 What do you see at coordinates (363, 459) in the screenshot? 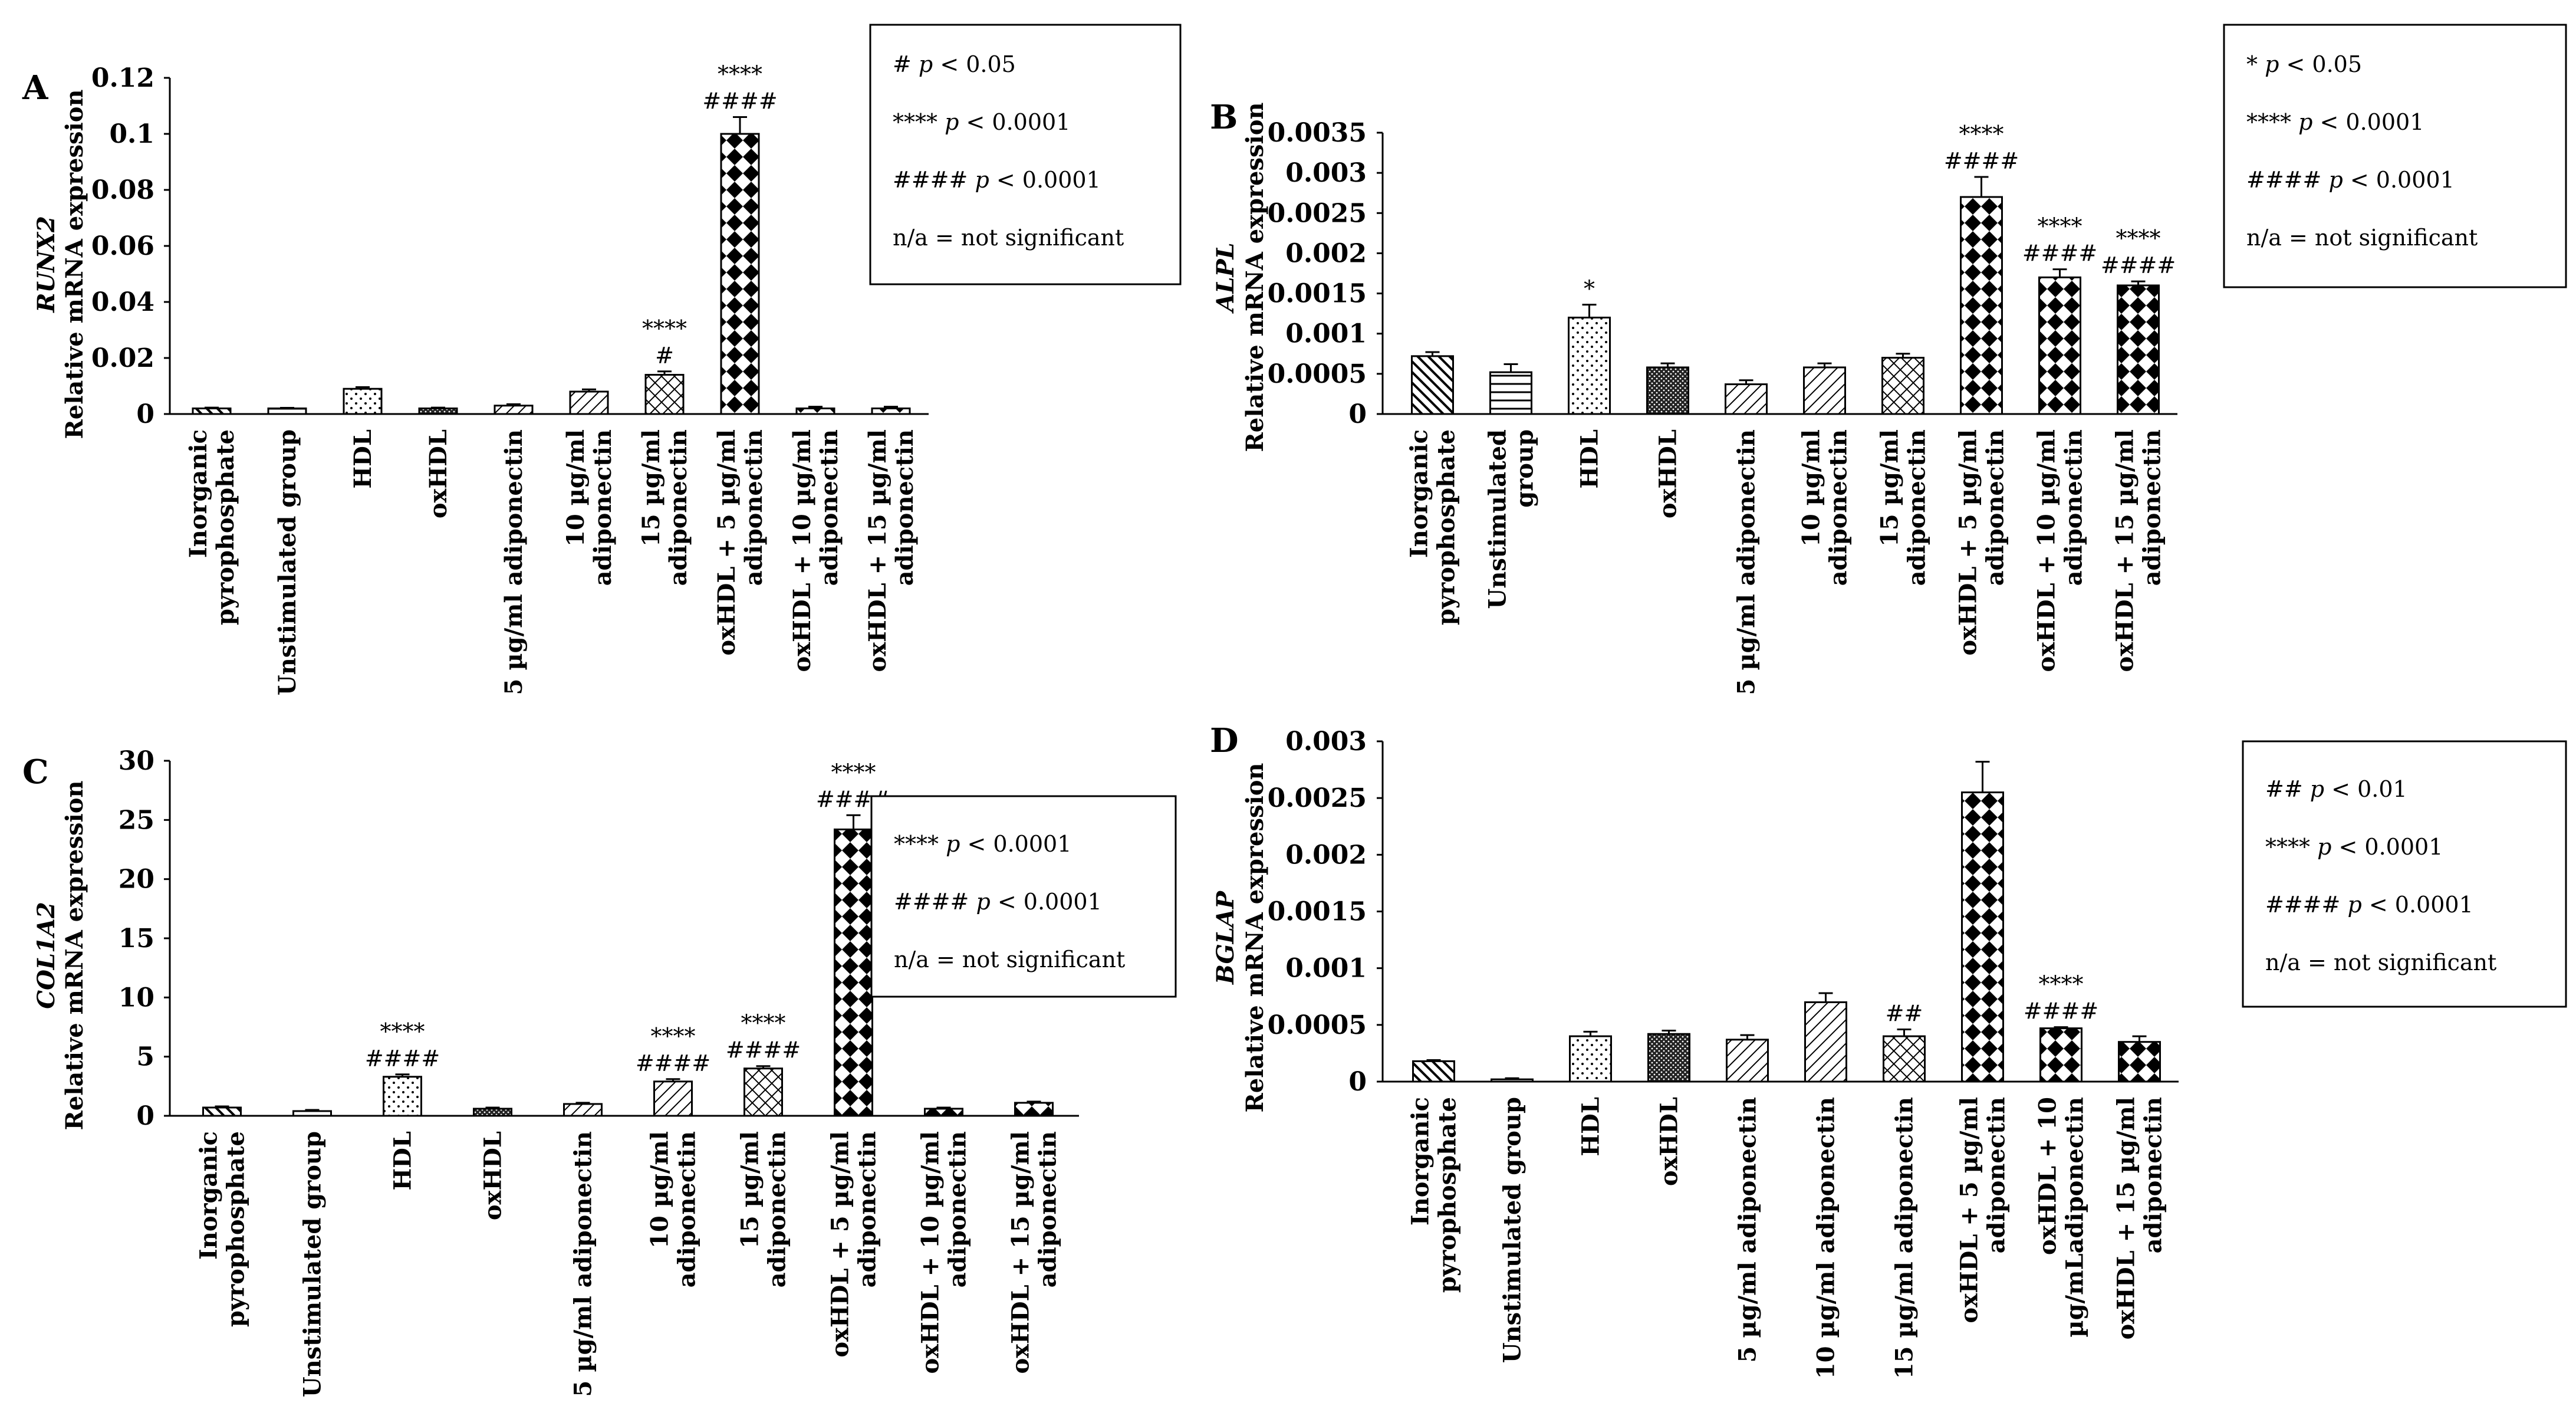
I see `category-label: HDL` at bounding box center [363, 459].